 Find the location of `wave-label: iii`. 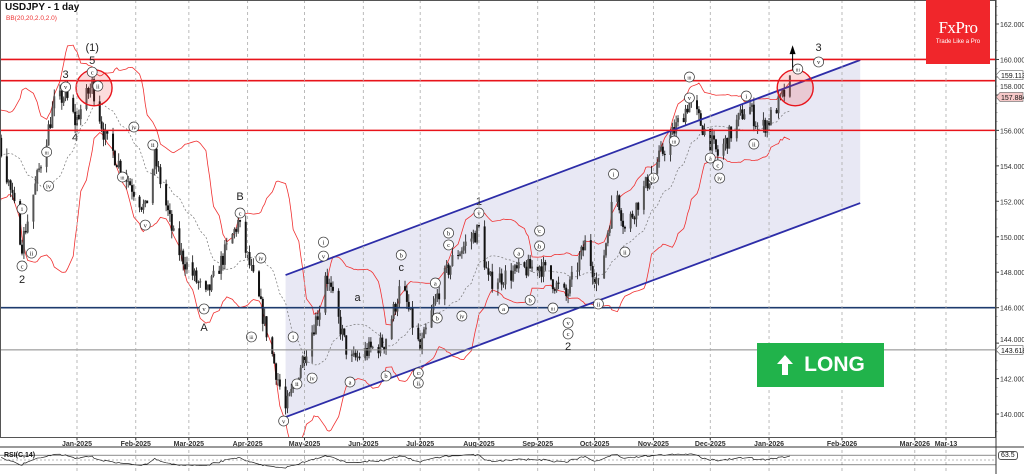

wave-label: iii is located at coordinates (251, 338).